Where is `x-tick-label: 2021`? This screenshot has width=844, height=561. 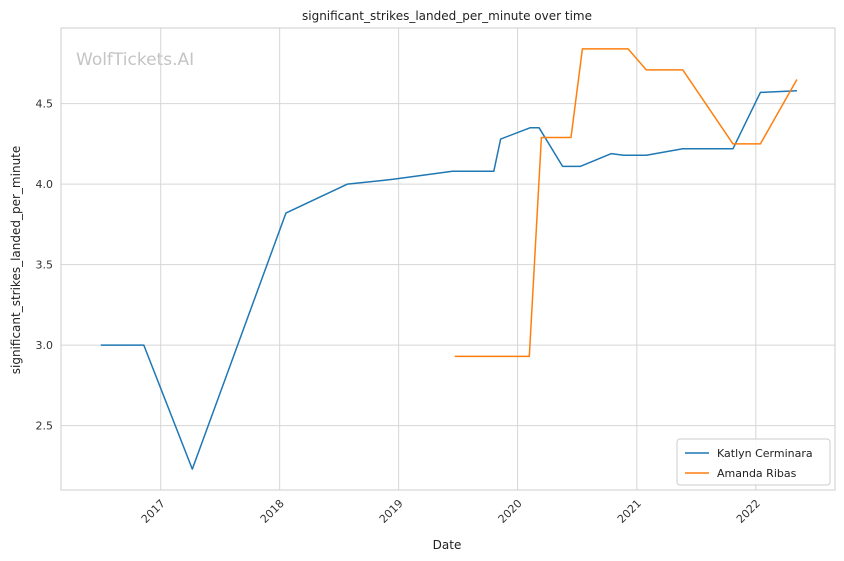 x-tick-label: 2021 is located at coordinates (629, 511).